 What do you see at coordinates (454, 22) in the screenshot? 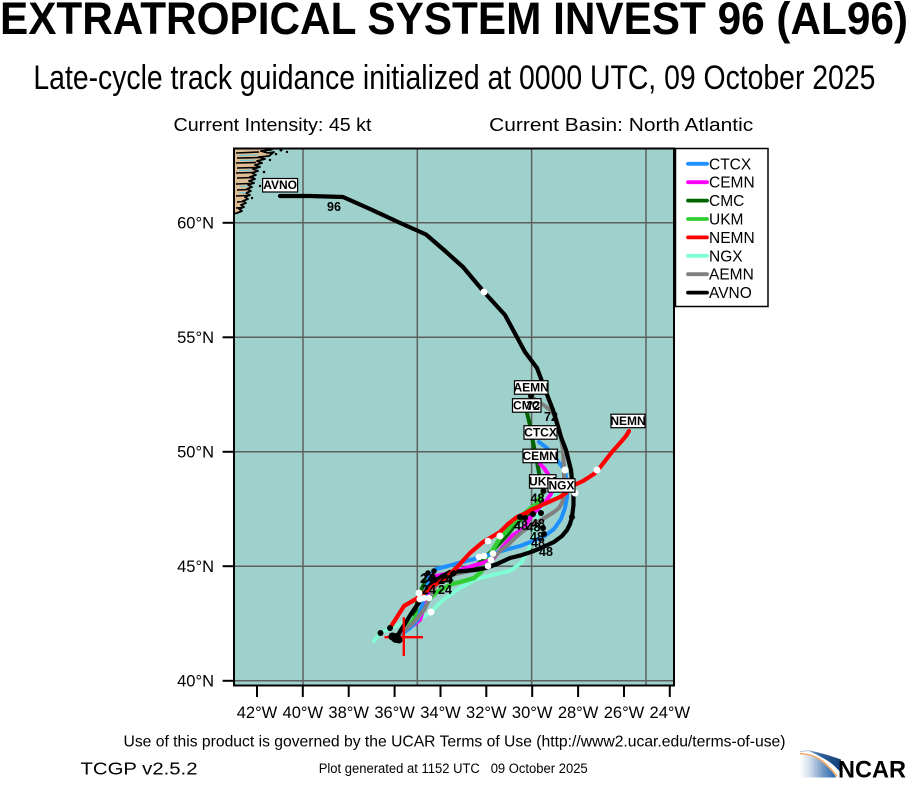
I see `svg-text:EXTRATROPICAL SYSTEM INVEST 96: EXTRATROPICAL SYSTEM INVEST 96 (AL96)` at bounding box center [454, 22].